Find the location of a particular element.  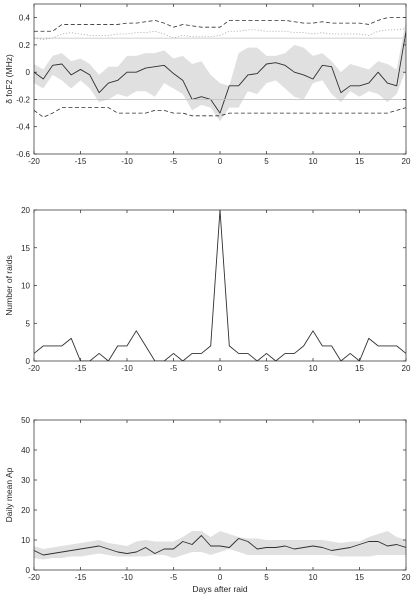

y-axis-label: δ foF2 (MHz) is located at coordinates (9, 79).